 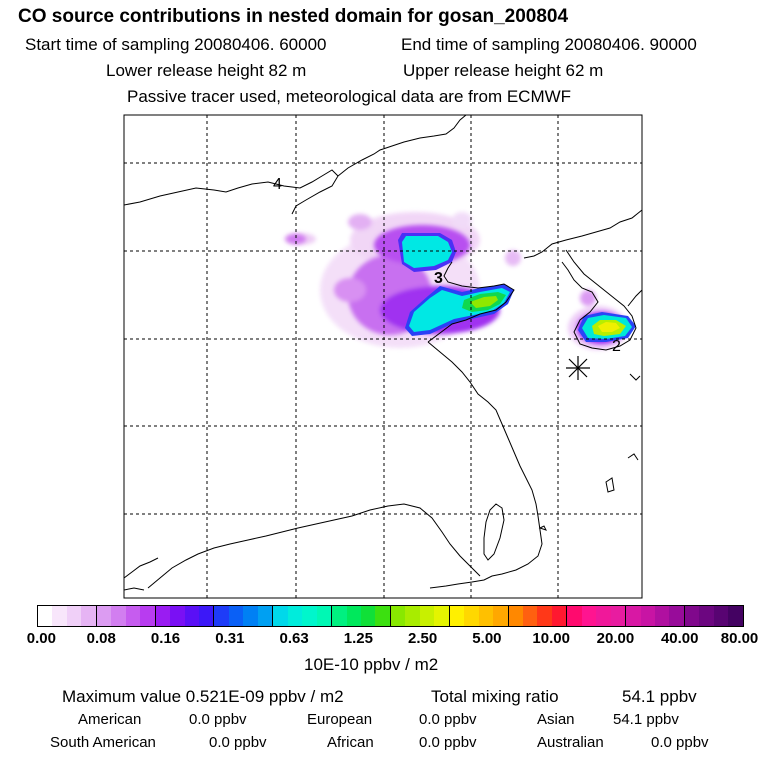 I want to click on colorbar-tick-label: 40.00, so click(x=679, y=638).